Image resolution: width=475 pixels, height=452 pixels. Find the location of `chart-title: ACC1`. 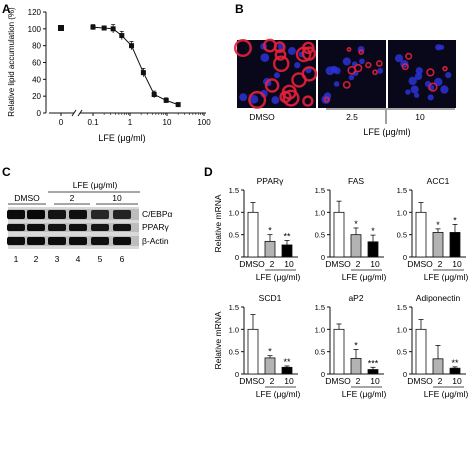

chart-title: ACC1 is located at coordinates (438, 181).